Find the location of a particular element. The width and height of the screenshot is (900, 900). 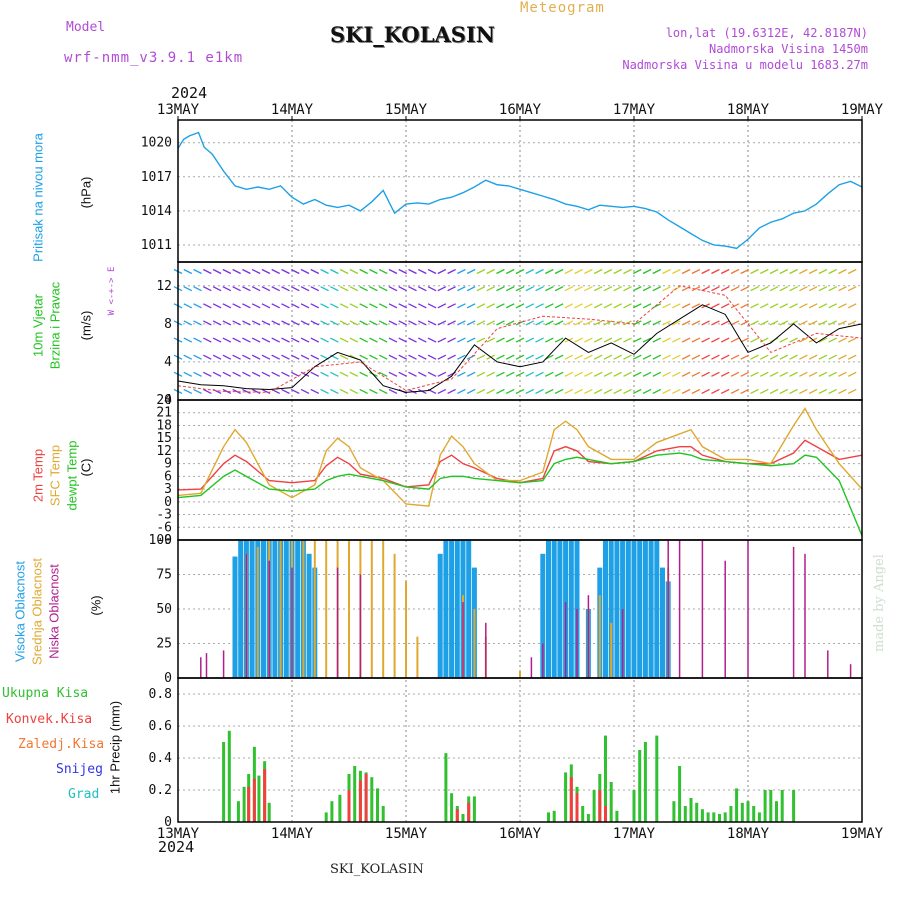

lonlat-label: lon,lat (19.6312E, 42.8187N) is located at coordinates (766, 33).